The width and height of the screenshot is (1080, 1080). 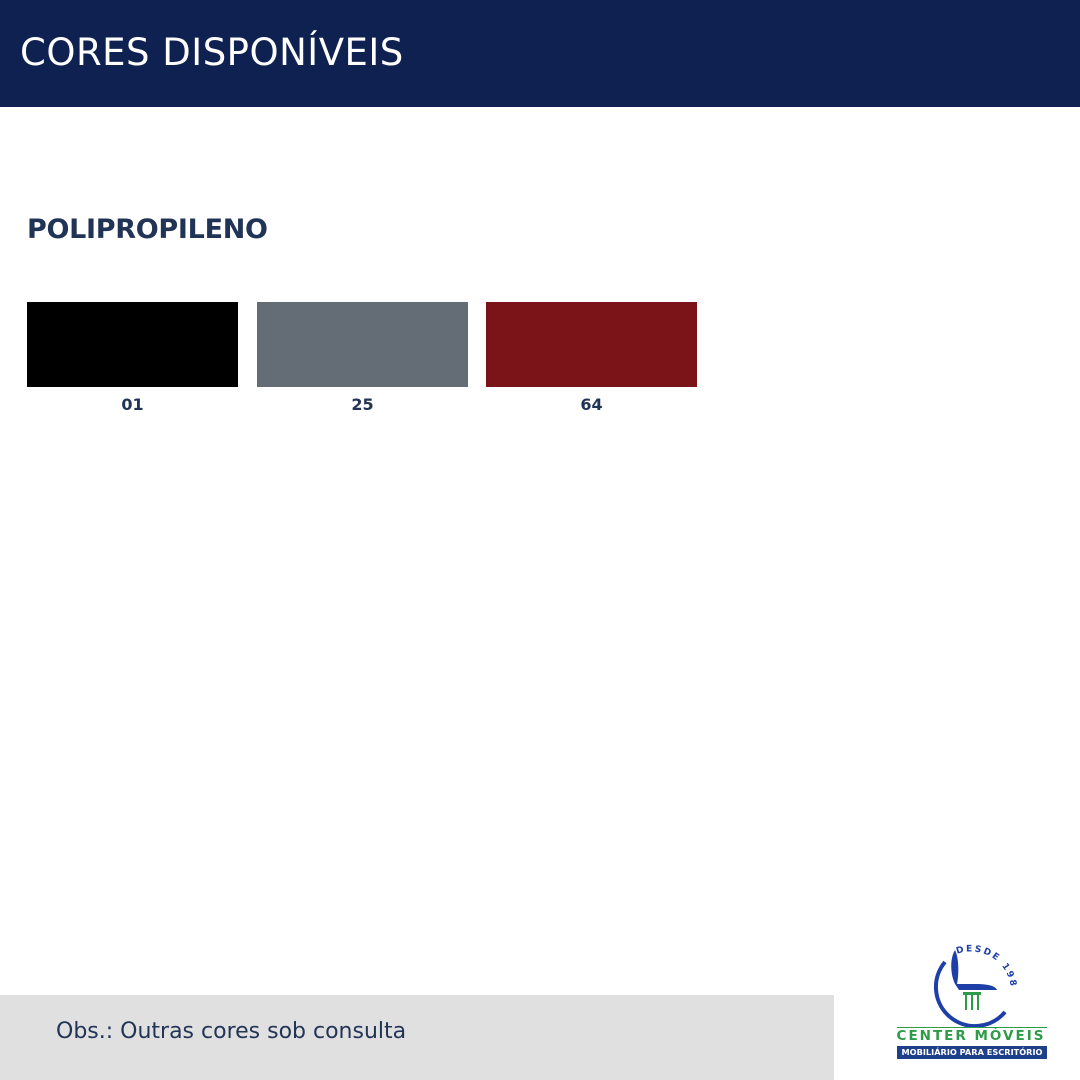 I want to click on logo-name: CENTER MÓVEIS, so click(x=971, y=1036).